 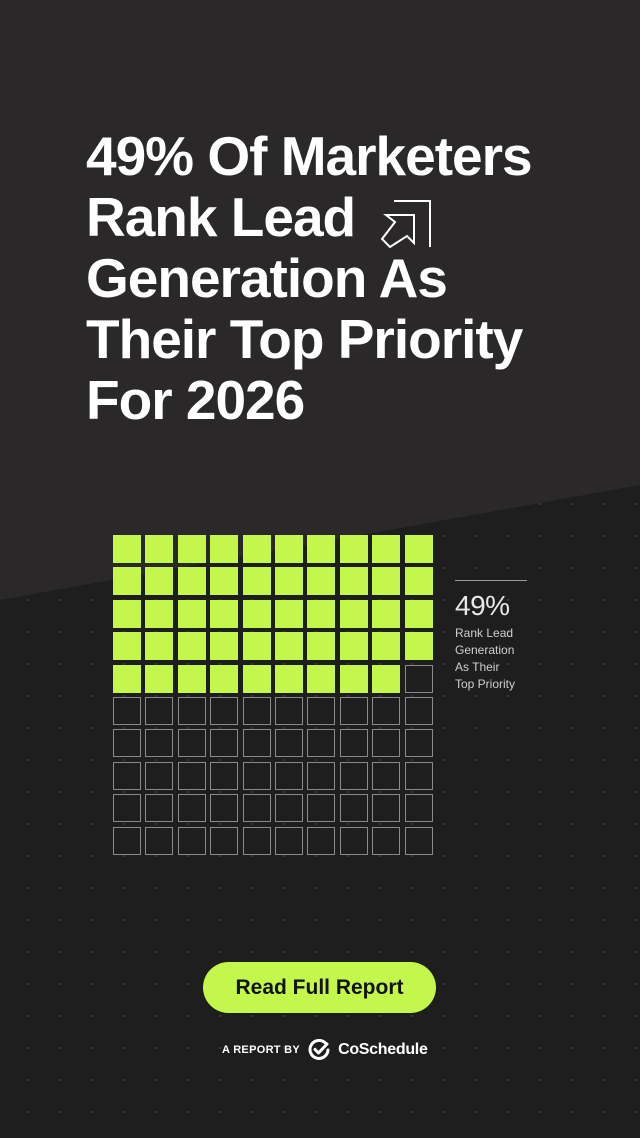 What do you see at coordinates (484, 633) in the screenshot?
I see `stat-label-line: Rank Lead` at bounding box center [484, 633].